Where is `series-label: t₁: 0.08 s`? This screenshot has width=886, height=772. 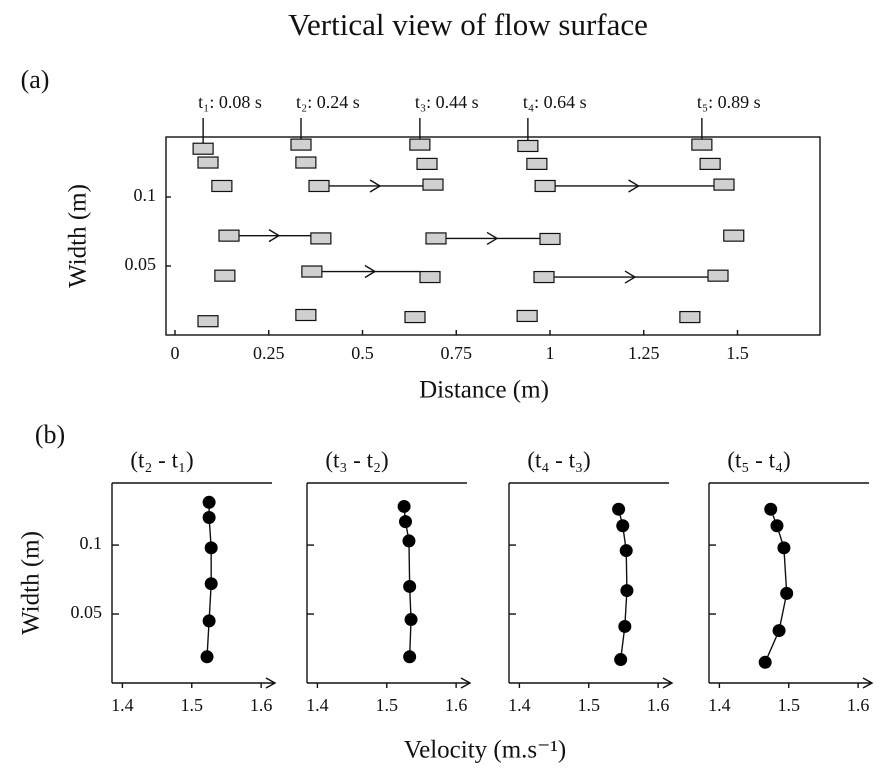
series-label: t₁: 0.08 s is located at coordinates (230, 102).